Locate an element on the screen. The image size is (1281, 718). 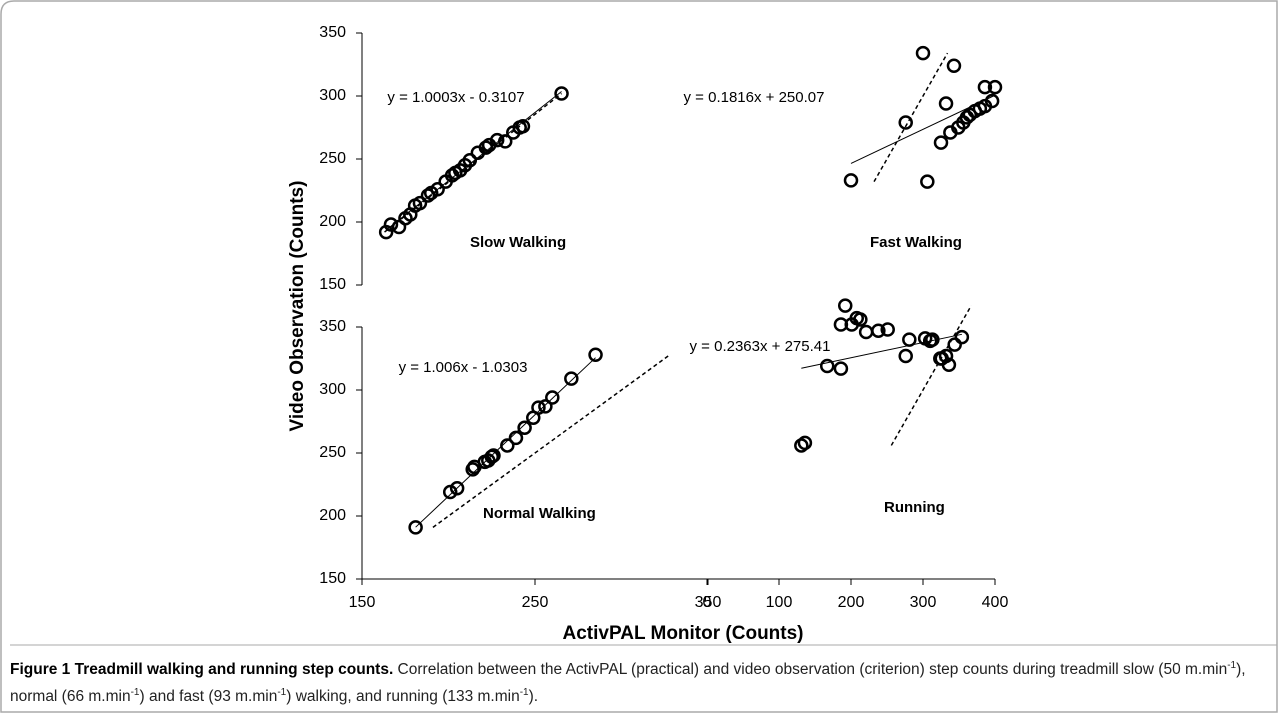
x-tick-label: 300 is located at coordinates (923, 602).